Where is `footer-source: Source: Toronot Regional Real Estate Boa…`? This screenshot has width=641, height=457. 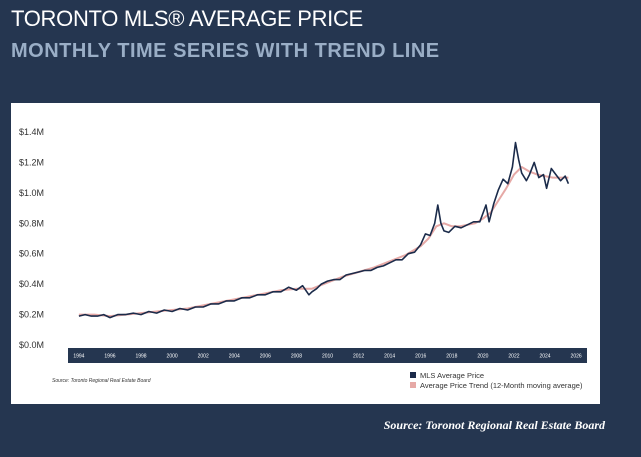 footer-source: Source: Toronot Regional Real Estate Boa… is located at coordinates (494, 425).